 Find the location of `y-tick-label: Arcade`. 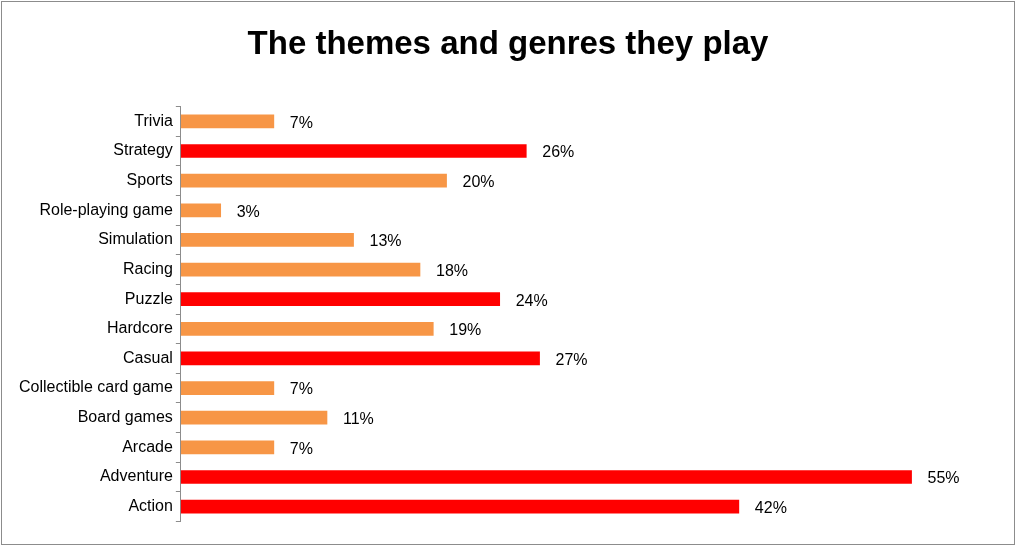

y-tick-label: Arcade is located at coordinates (147, 446).